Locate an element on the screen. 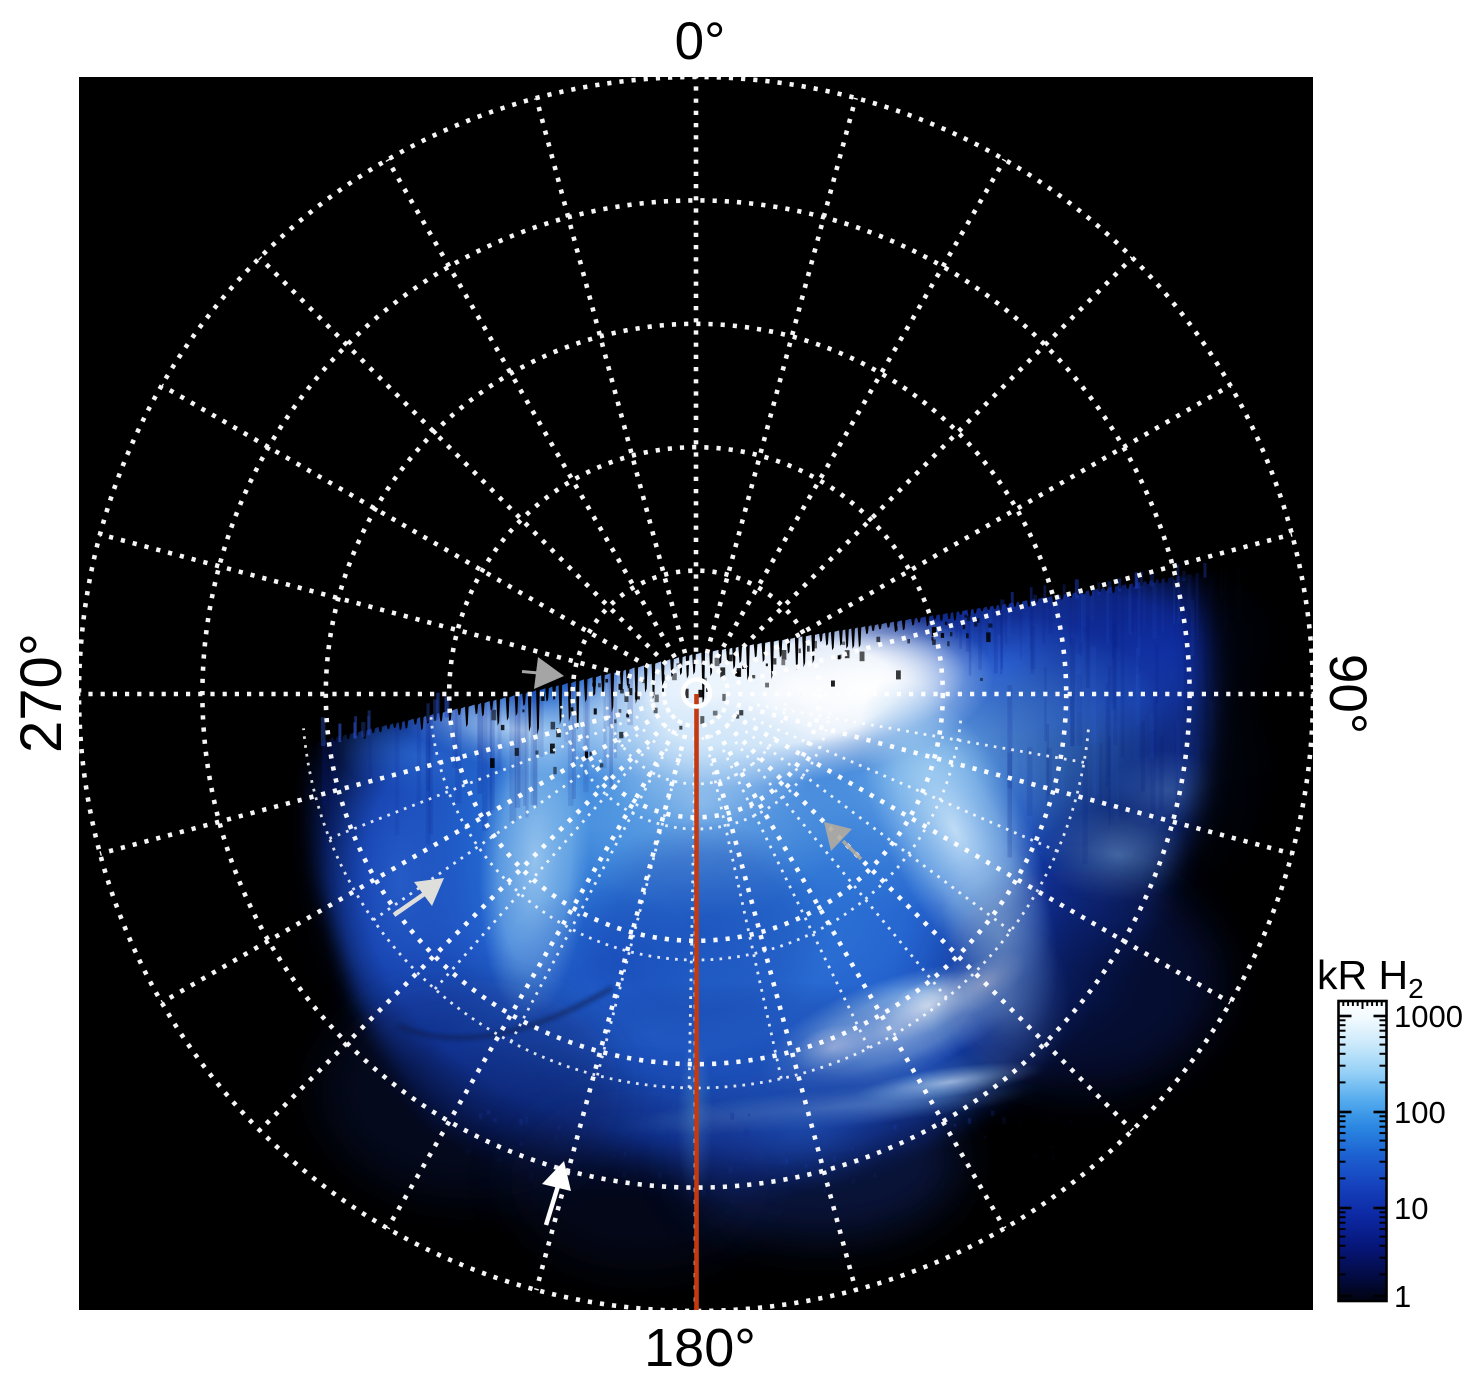  svg-text: kR H2 is located at coordinates (1370, 978).